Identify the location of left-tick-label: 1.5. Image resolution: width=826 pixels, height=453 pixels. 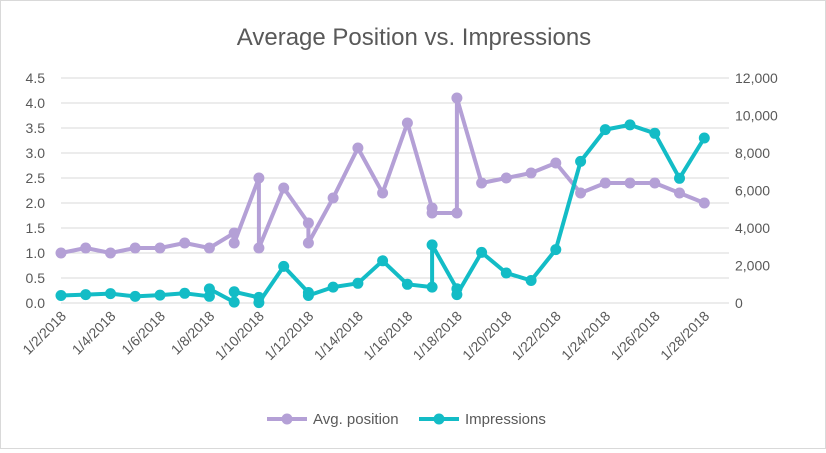
(36, 228).